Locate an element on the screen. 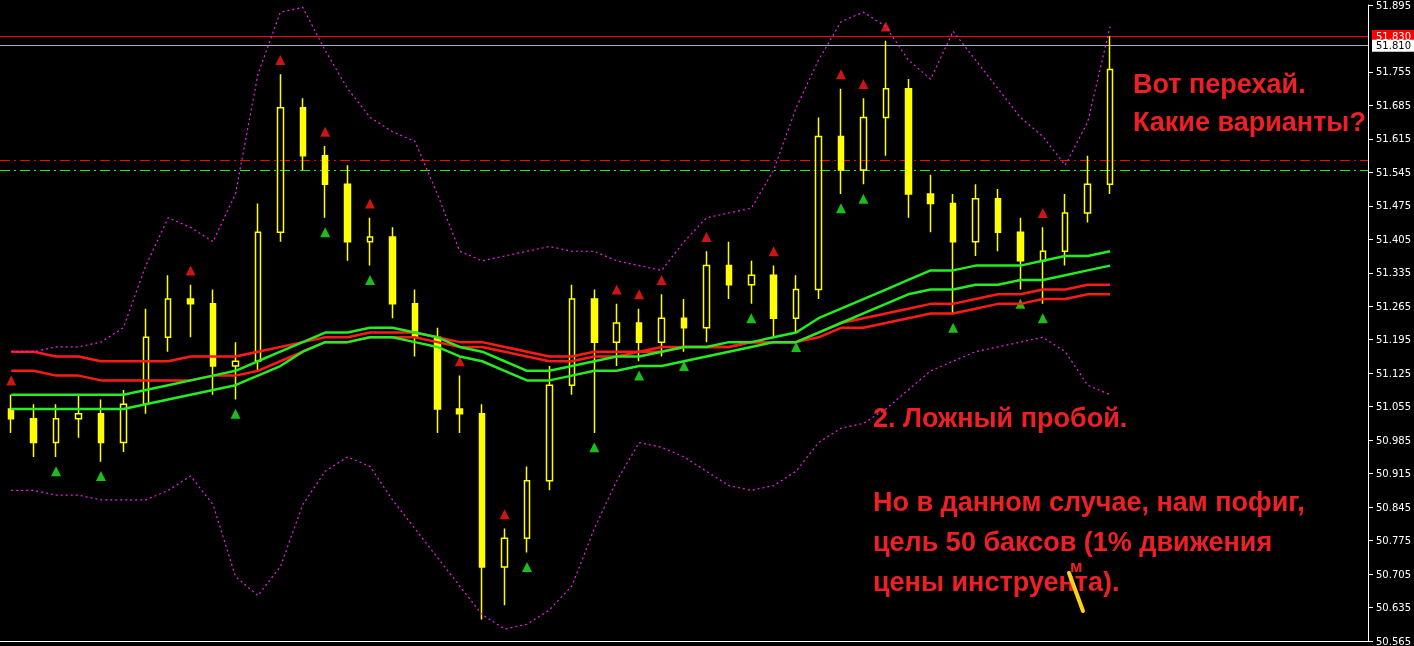 The image size is (1414, 646). y-tick-label: 51.055 is located at coordinates (1393, 407).